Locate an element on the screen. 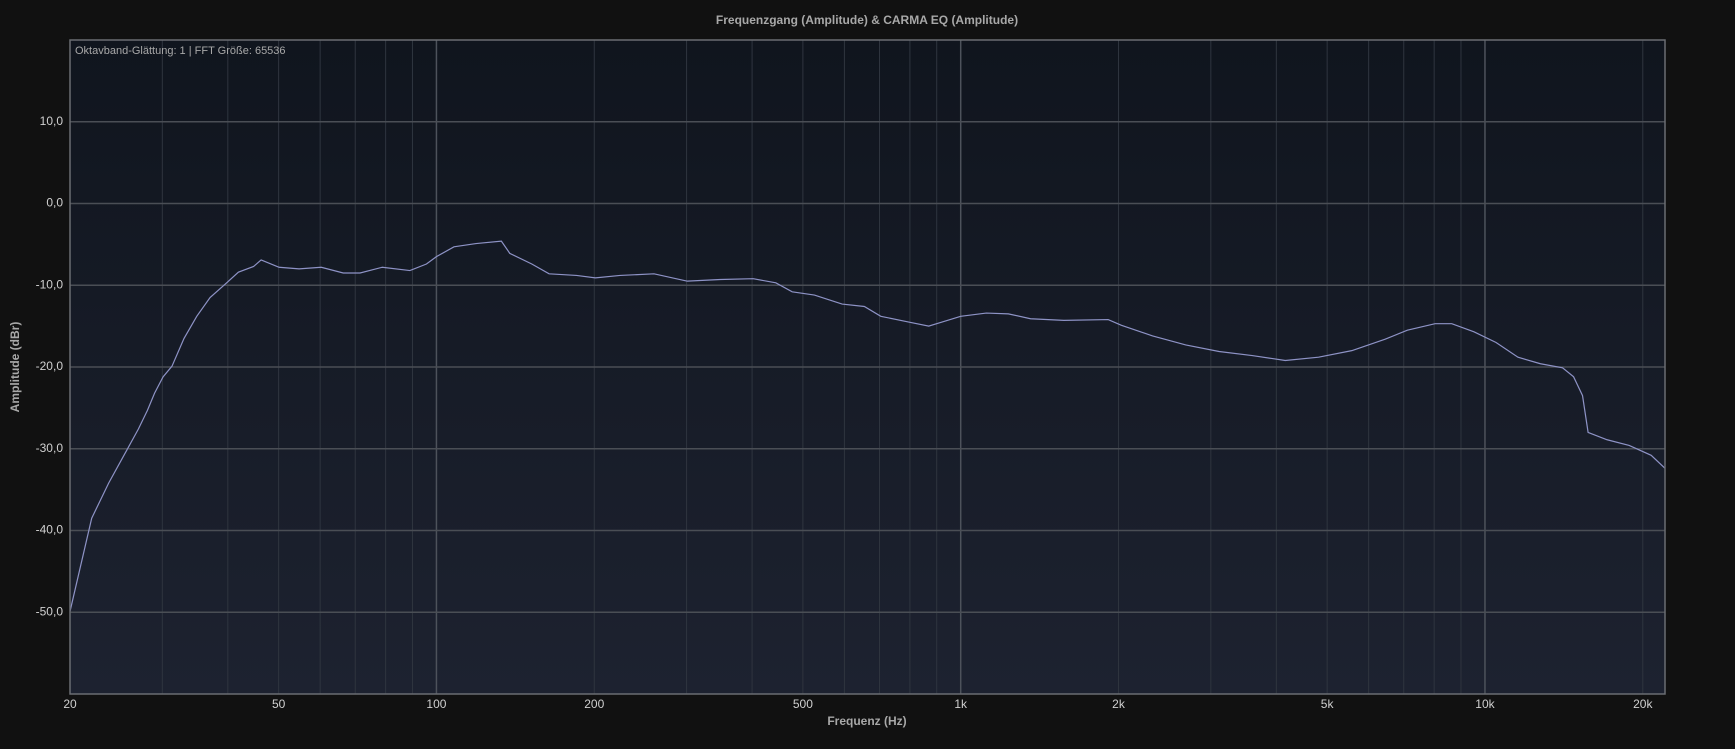 This screenshot has height=749, width=1735. x-tick-label: 100 is located at coordinates (436, 704).